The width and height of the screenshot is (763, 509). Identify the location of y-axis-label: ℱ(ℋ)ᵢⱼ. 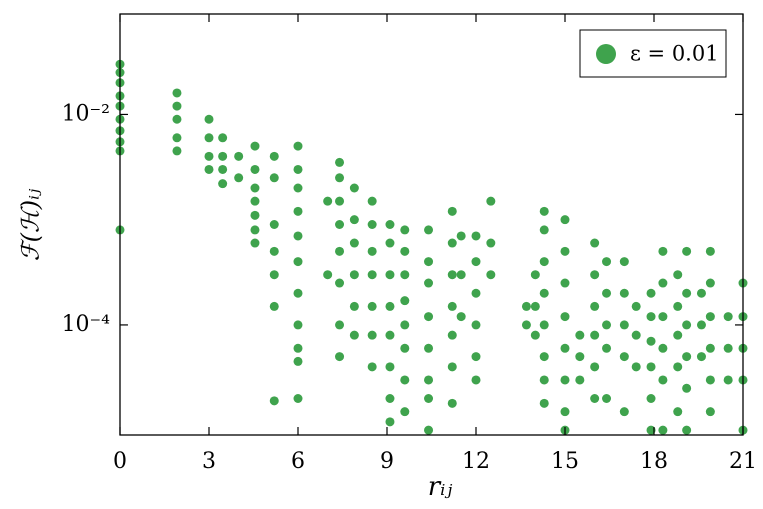
(31, 224).